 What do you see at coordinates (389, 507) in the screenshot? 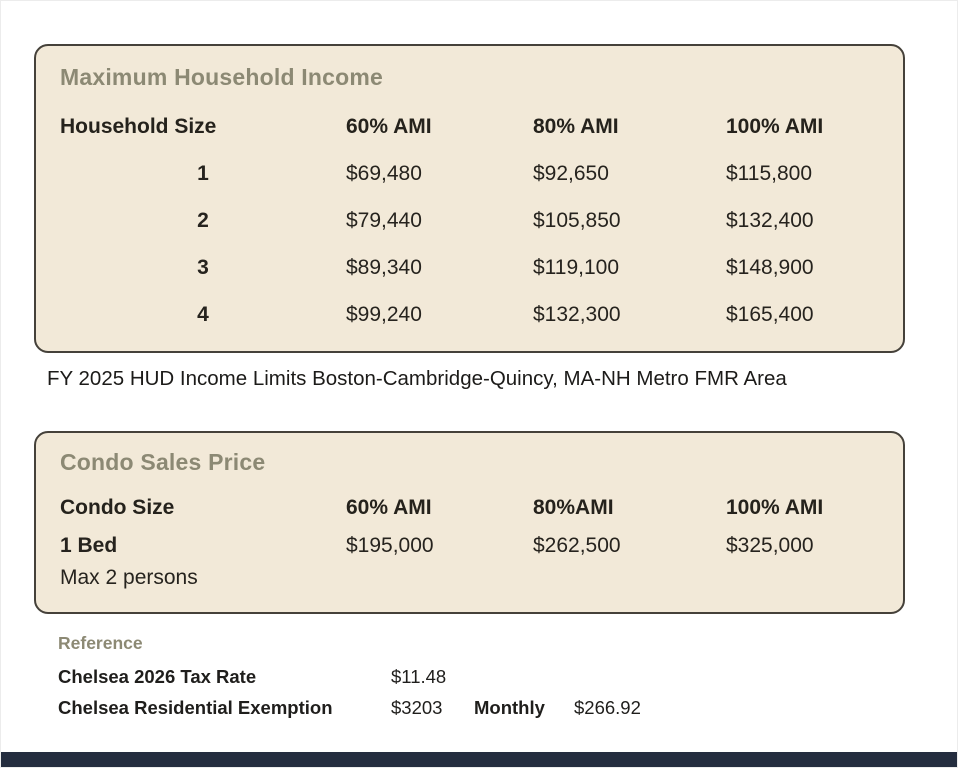
I see `condo-header-60-ami: 60% AMI` at bounding box center [389, 507].